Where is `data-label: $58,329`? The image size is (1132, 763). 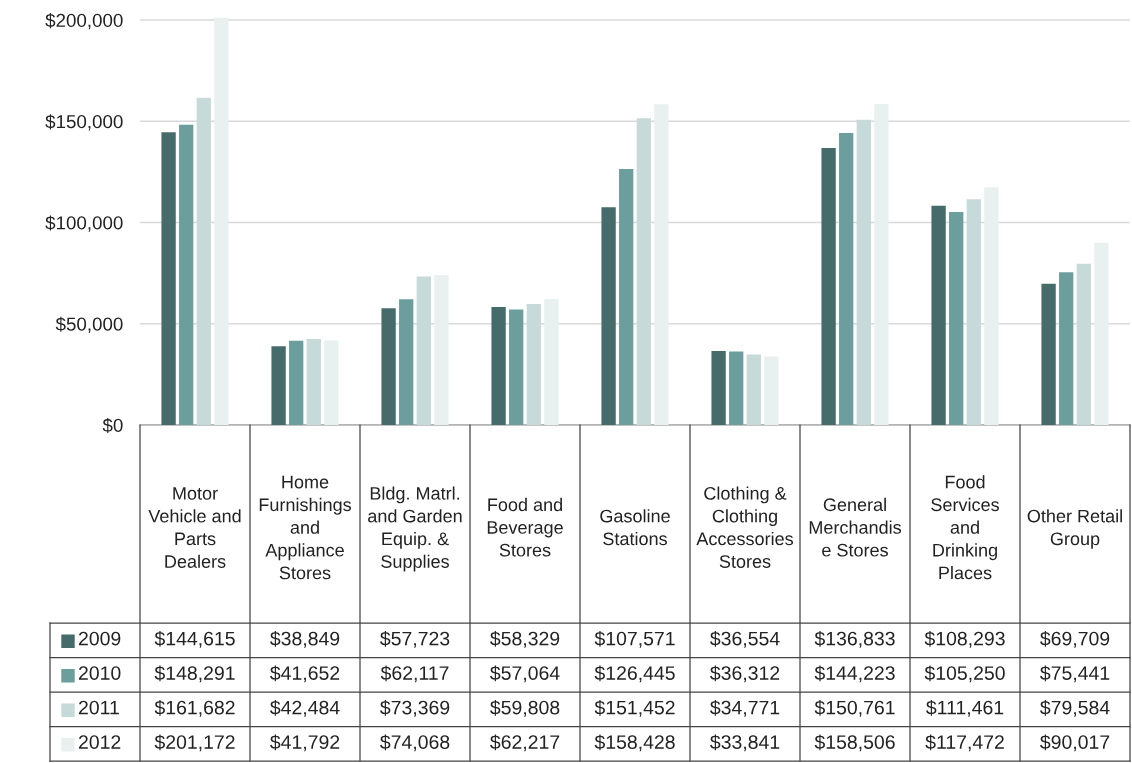 data-label: $58,329 is located at coordinates (525, 639).